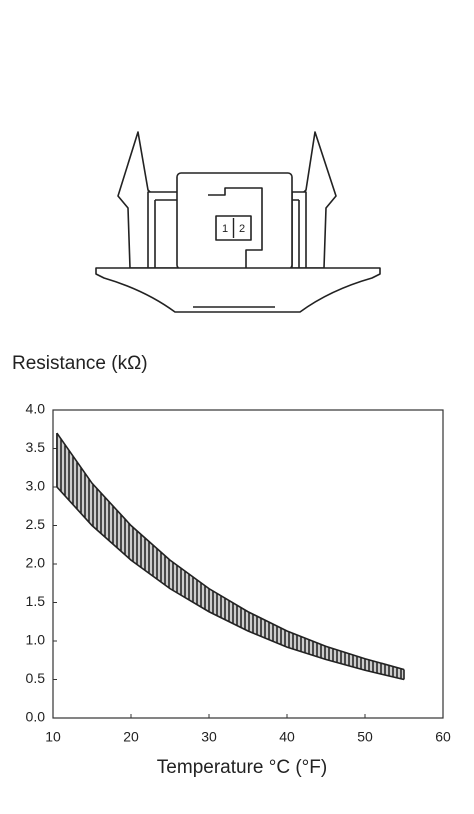  I want to click on y-tick-label: 1.5, so click(36, 601).